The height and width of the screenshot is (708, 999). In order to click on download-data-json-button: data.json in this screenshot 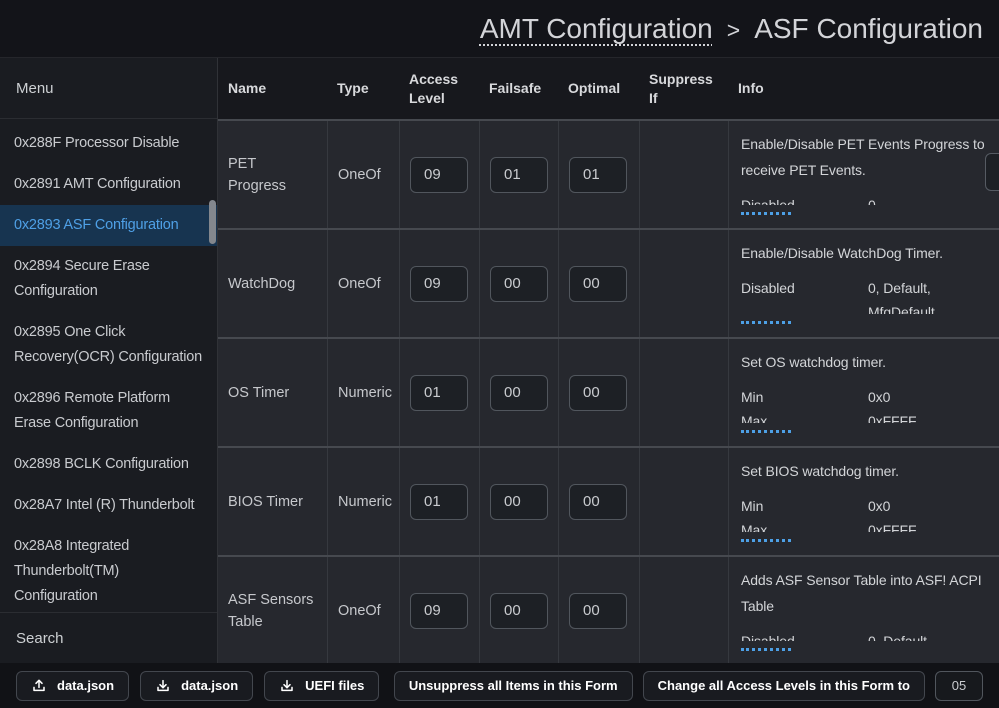, I will do `click(197, 685)`.